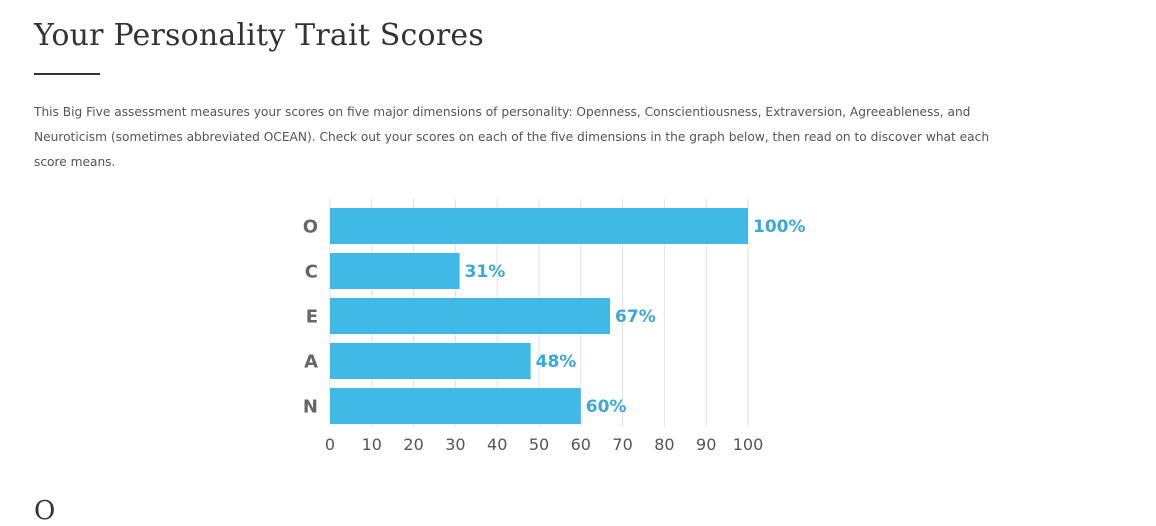  I want to click on chart-bars, so click(539, 316).